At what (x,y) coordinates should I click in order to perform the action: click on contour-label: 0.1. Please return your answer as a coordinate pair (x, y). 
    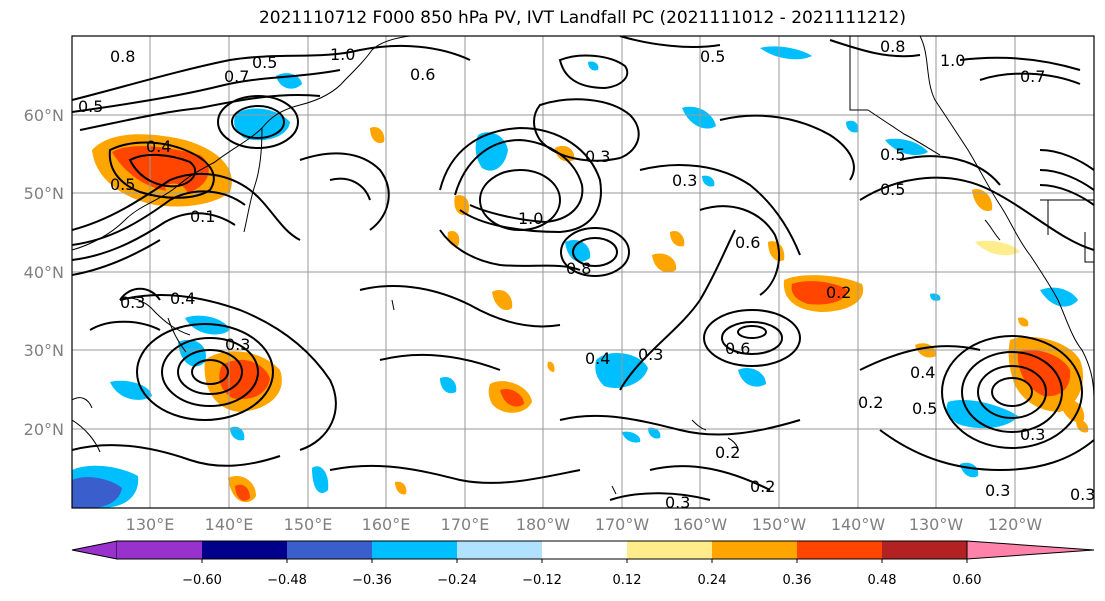
    Looking at the image, I should click on (202, 216).